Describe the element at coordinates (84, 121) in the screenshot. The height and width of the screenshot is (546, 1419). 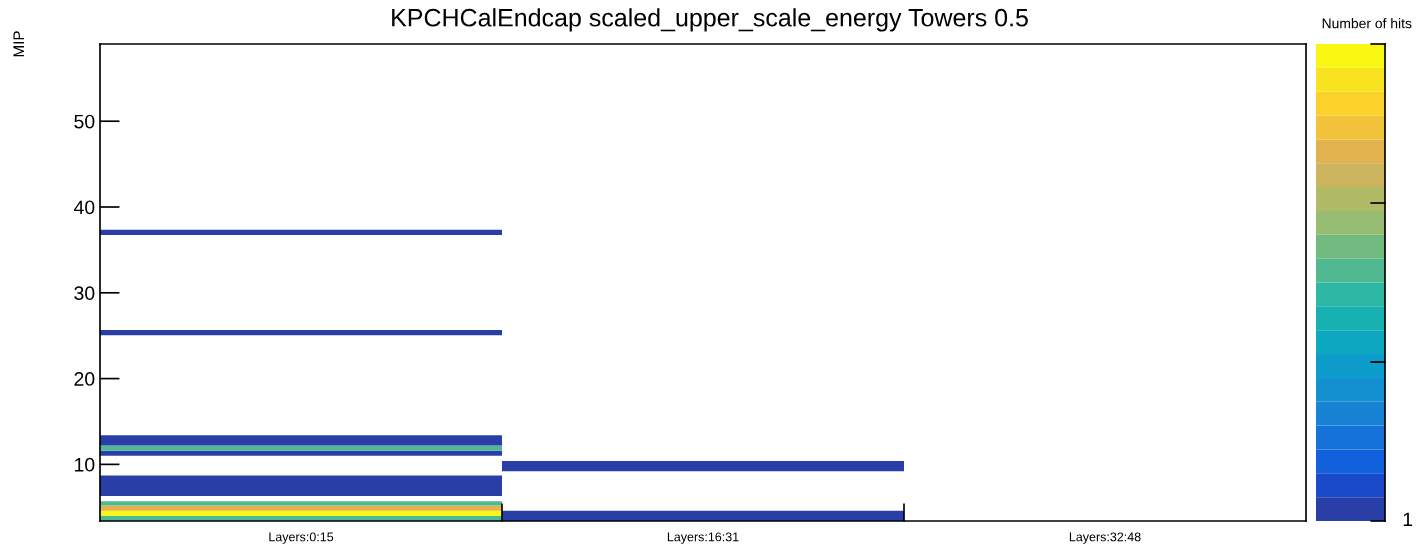
I see `y-tick-label: 50` at that location.